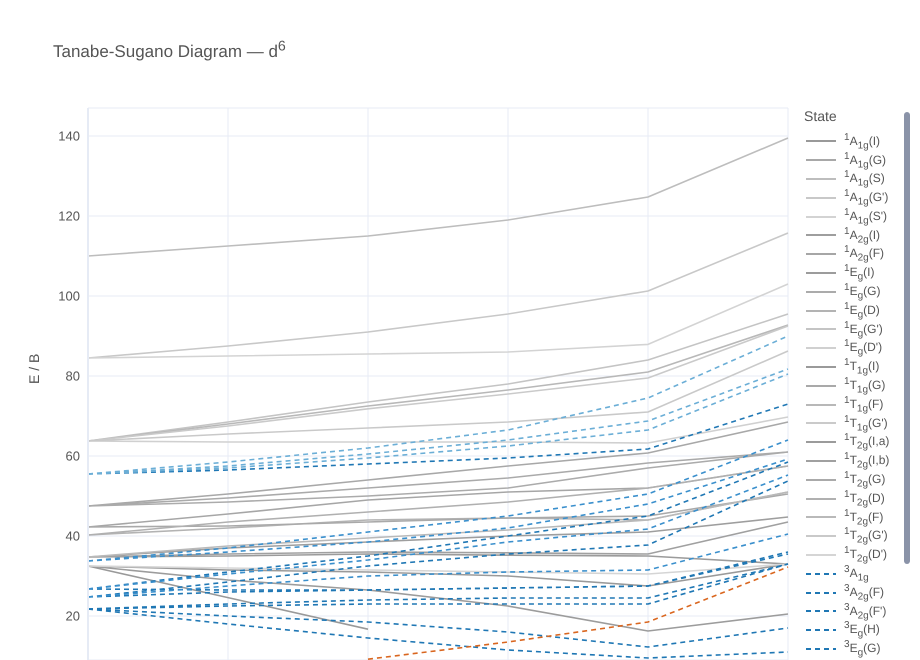 Image resolution: width=920 pixels, height=660 pixels. I want to click on legend-label: $^{1}$T$_{2g}$(F), so click(864, 518).